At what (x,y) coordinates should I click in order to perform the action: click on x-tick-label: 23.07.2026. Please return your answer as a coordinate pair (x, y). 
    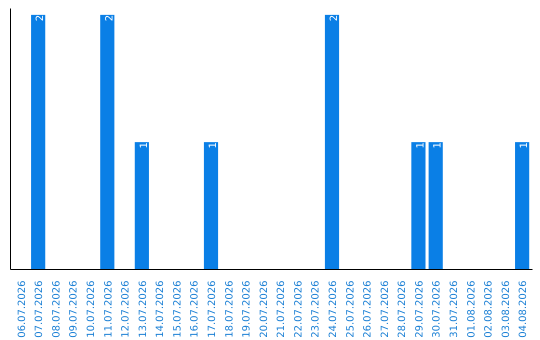
    Looking at the image, I should click on (316, 309).